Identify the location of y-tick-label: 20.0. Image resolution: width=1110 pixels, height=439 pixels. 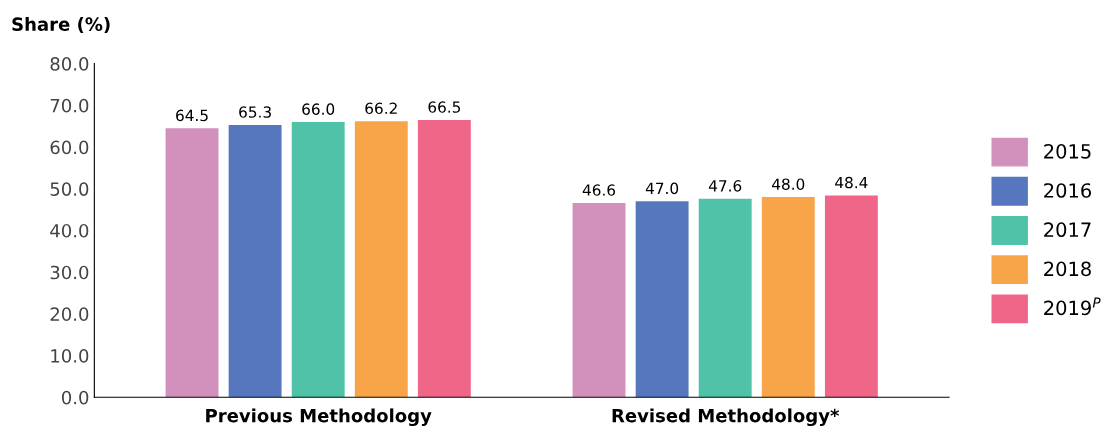
(69, 314).